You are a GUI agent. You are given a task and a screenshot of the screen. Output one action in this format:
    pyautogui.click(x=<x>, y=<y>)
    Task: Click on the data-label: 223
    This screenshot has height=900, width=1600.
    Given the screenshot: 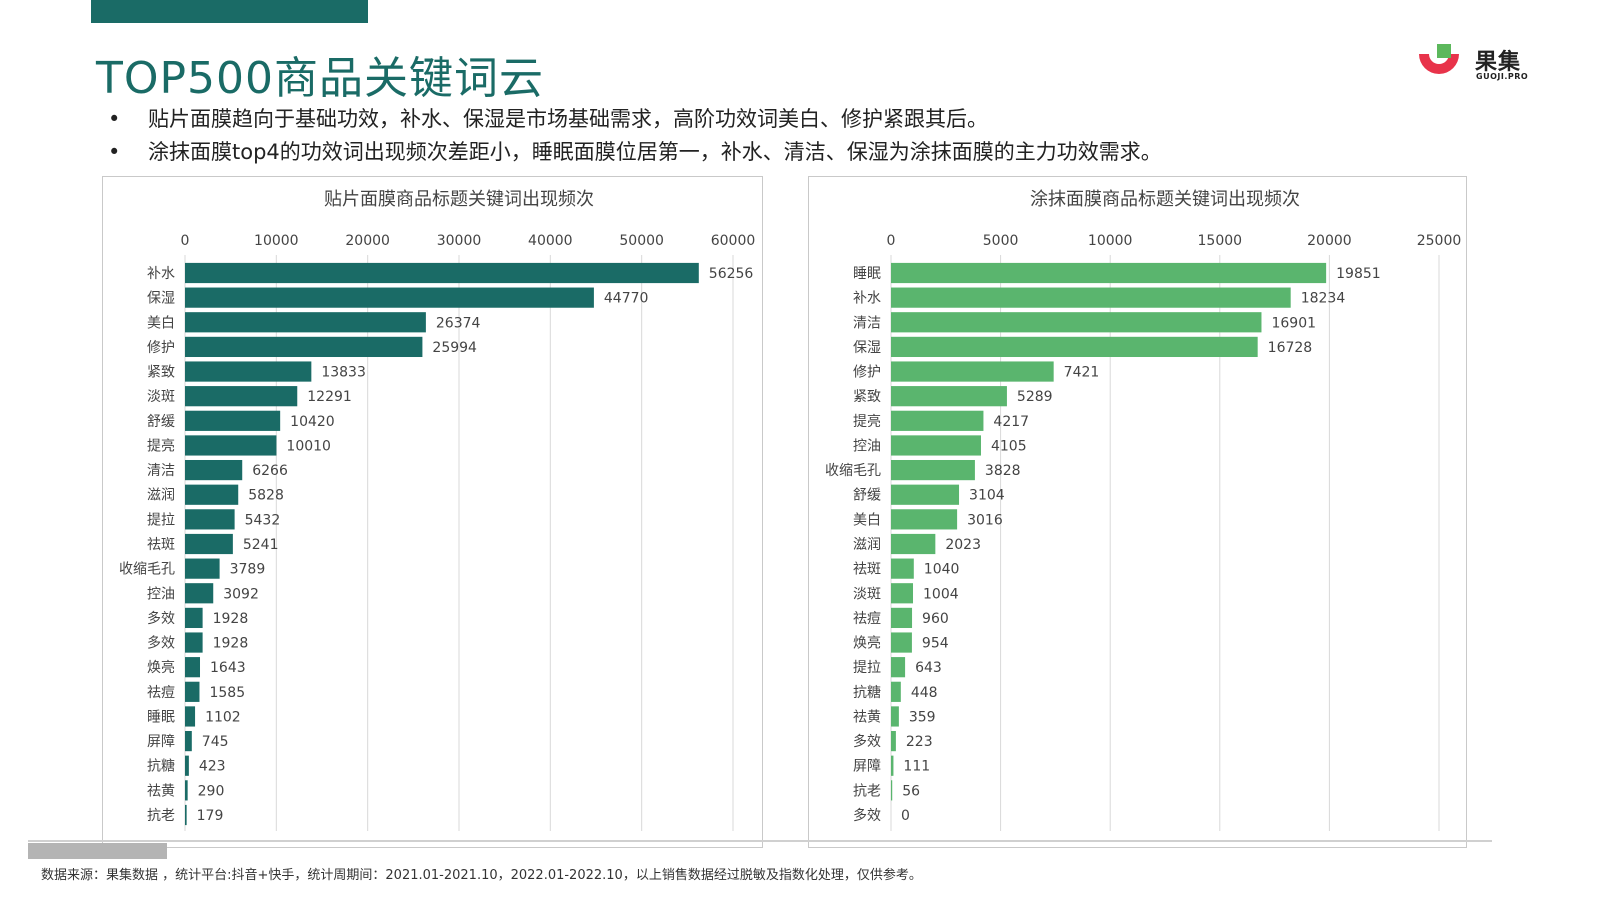 What is the action you would take?
    pyautogui.click(x=919, y=742)
    